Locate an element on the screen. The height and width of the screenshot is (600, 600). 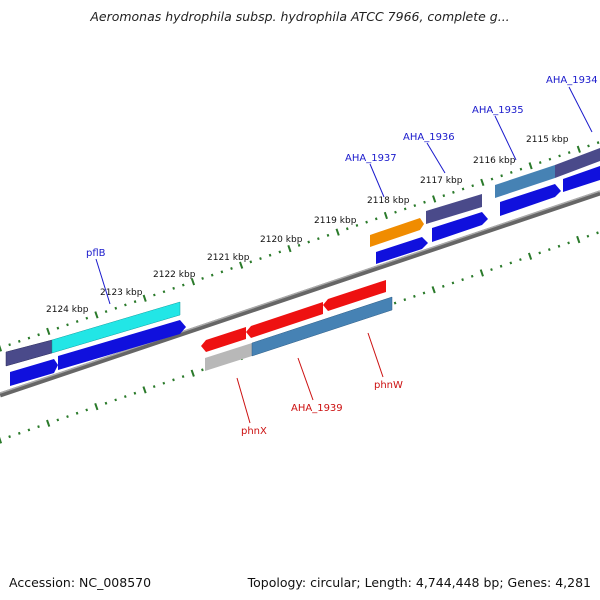
kbp-label: 2115 kbp is located at coordinates (547, 140).